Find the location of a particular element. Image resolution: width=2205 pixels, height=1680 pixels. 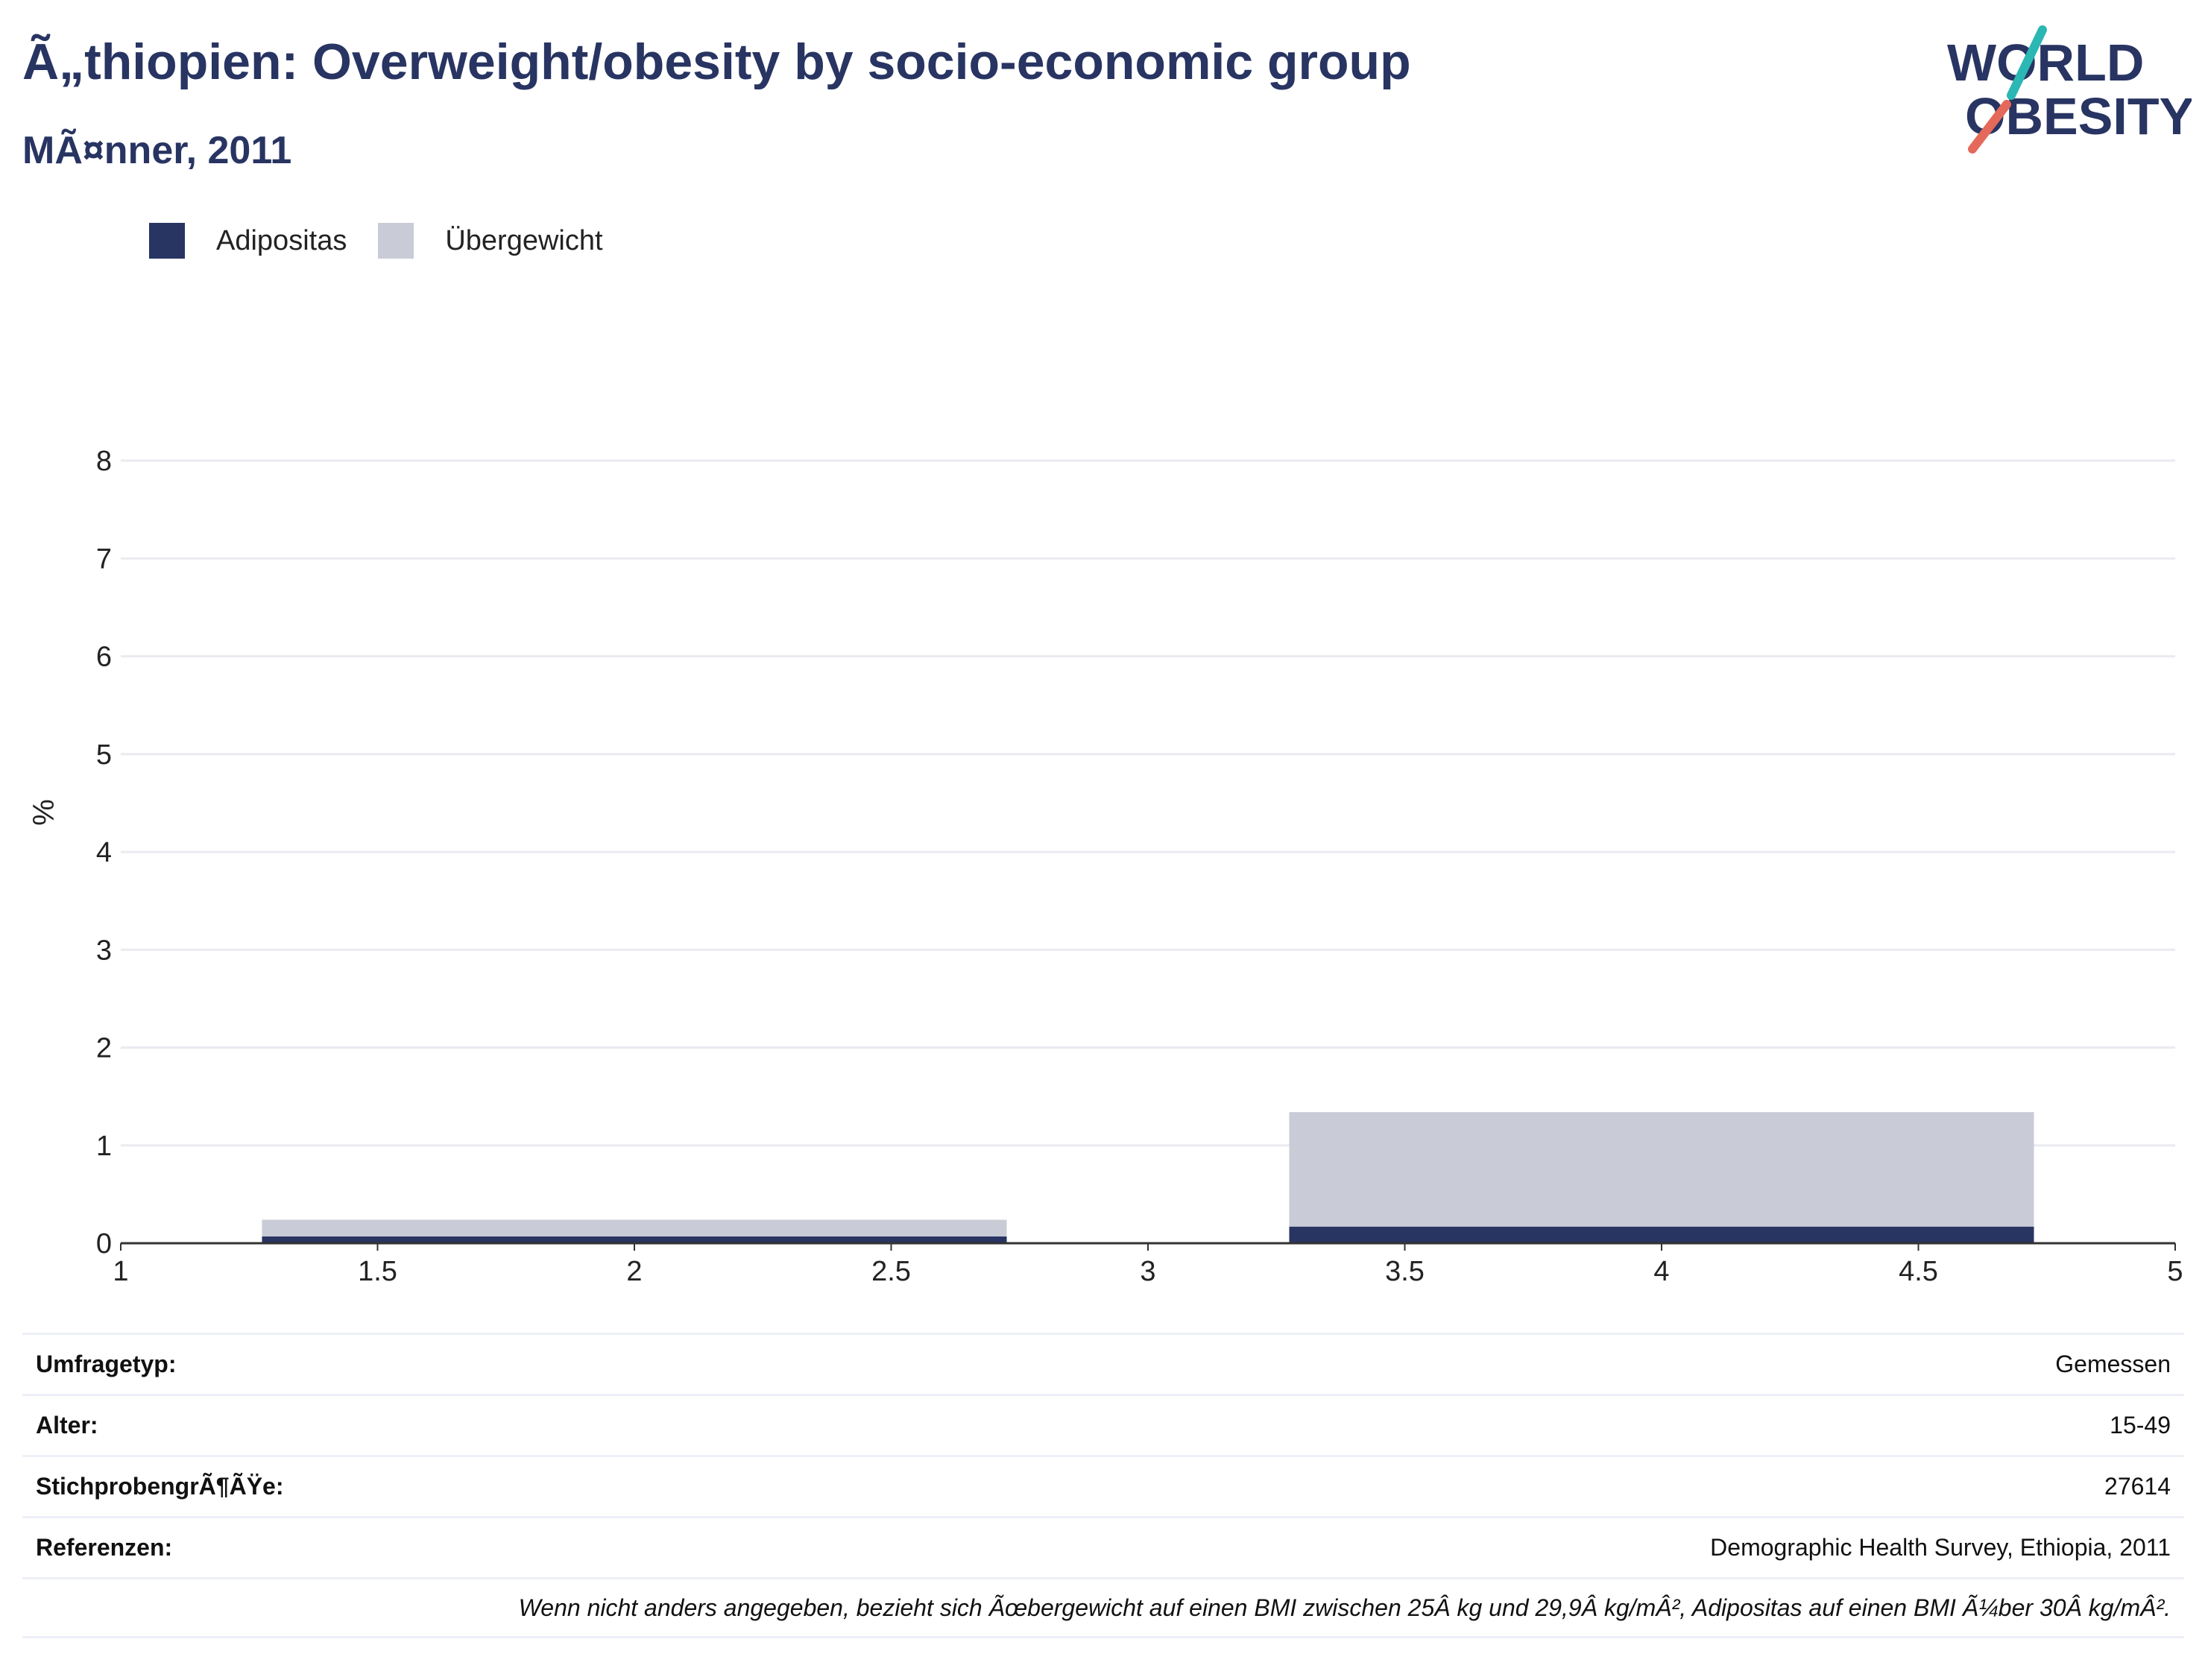

x-tick-label: 2.5 is located at coordinates (891, 1271).